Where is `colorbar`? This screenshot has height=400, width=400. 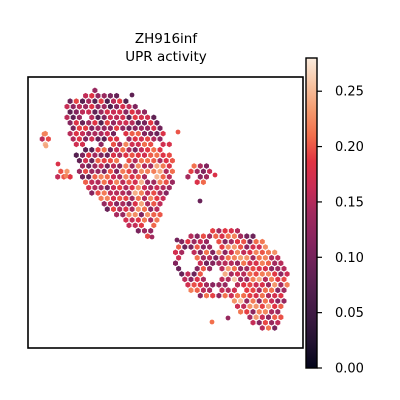 colorbar is located at coordinates (311, 213).